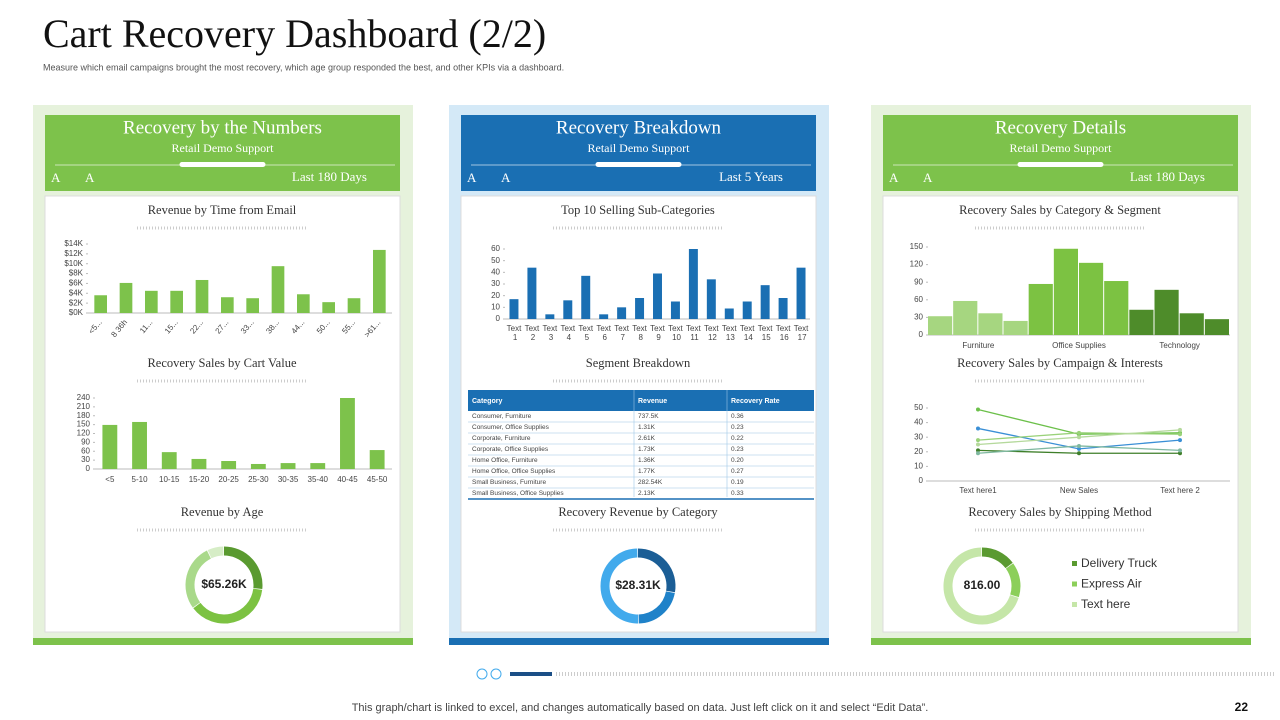 The image size is (1280, 720). Describe the element at coordinates (567, 333) in the screenshot. I see `x-tick-label: Text 4` at that location.